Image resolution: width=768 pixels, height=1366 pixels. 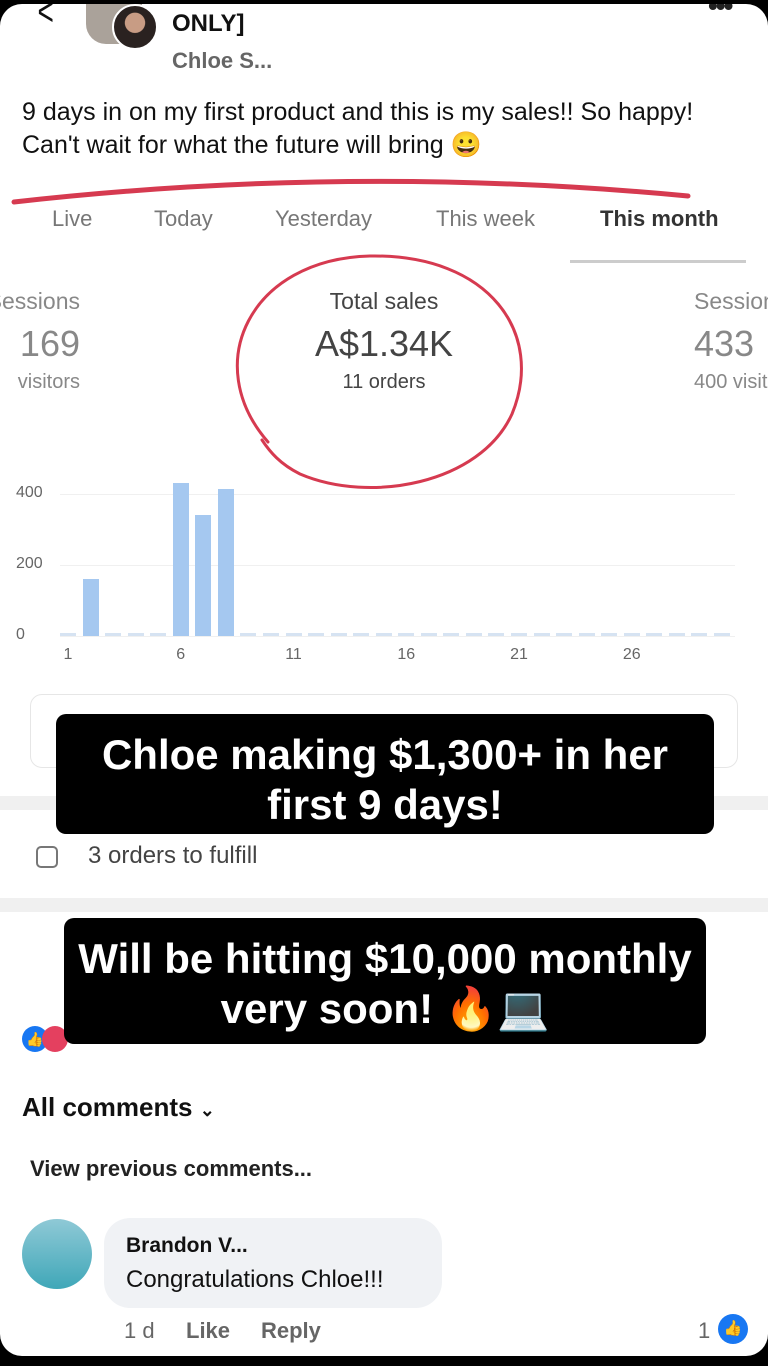 I want to click on orders-to-fulfill-link: 3 orders to fulfill, so click(x=173, y=855).